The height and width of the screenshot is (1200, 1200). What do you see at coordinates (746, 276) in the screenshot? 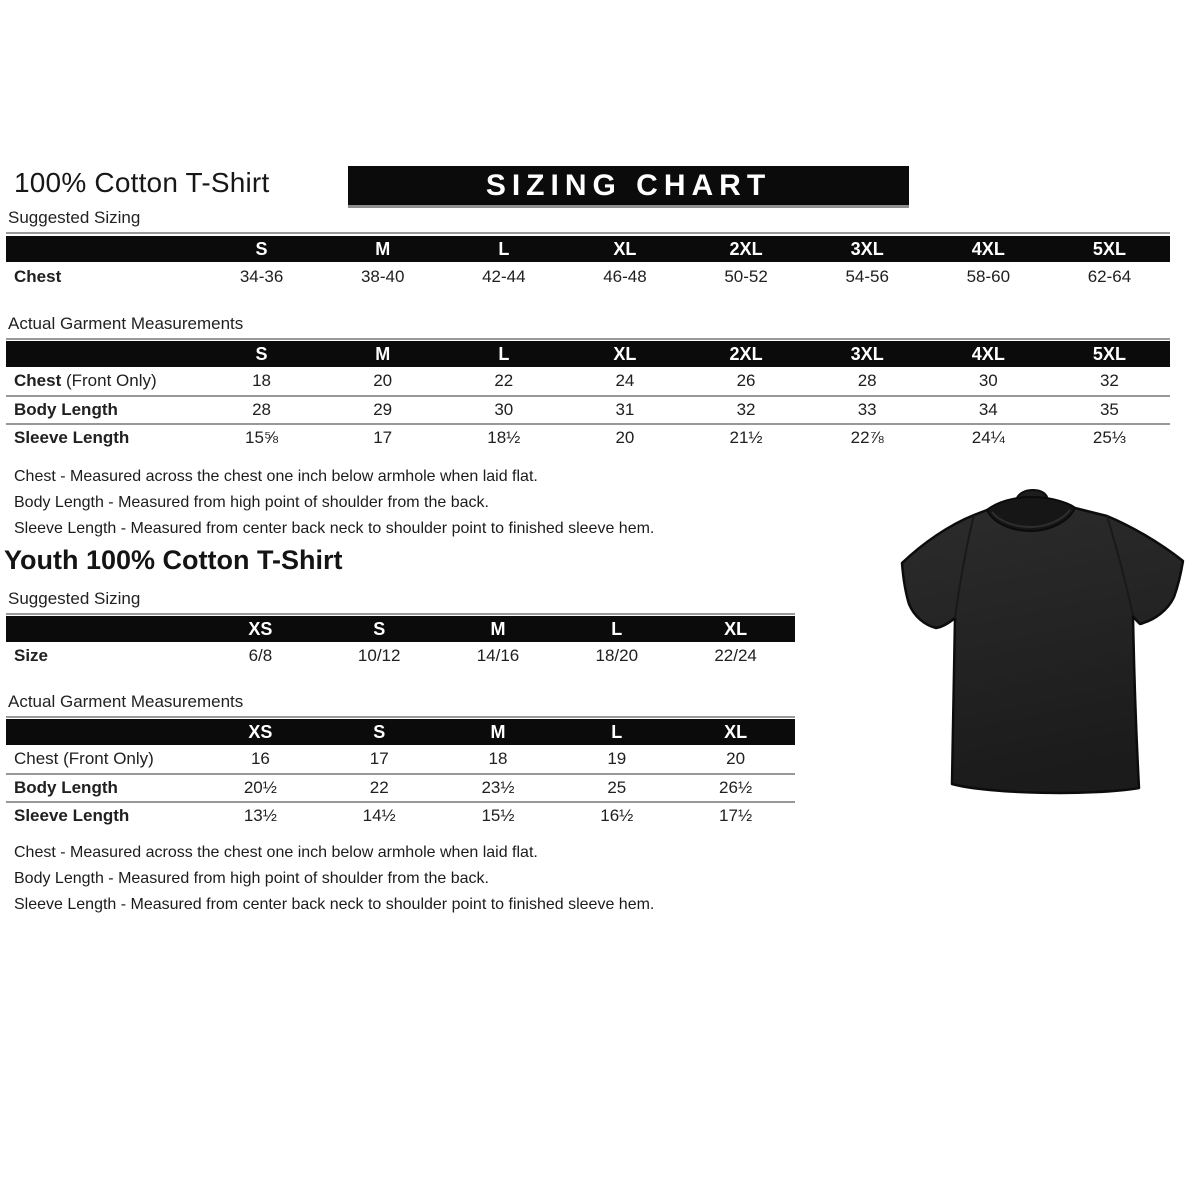
I see `table-cell: 50-52` at bounding box center [746, 276].